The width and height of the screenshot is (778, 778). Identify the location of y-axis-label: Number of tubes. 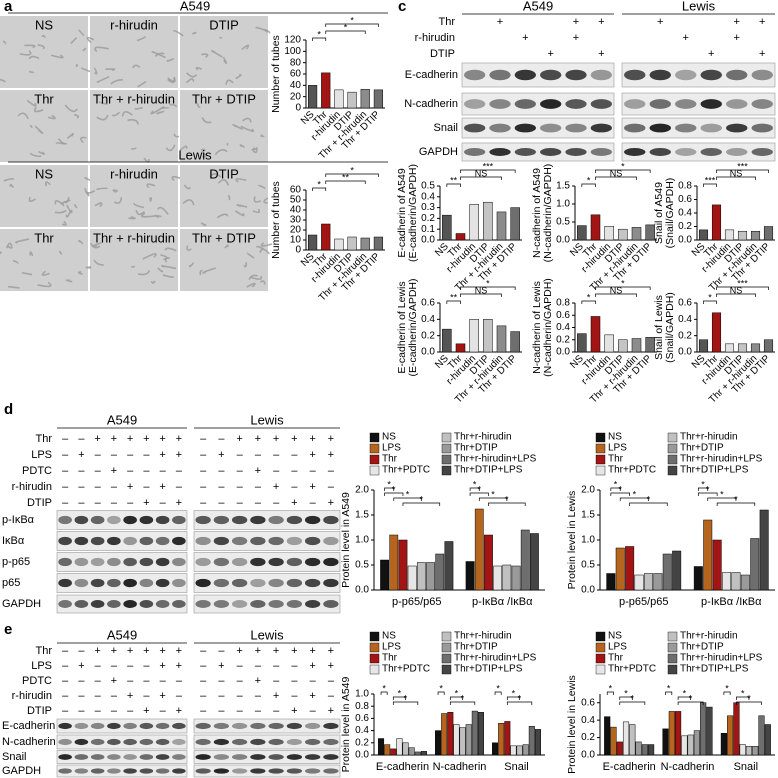
(276, 220).